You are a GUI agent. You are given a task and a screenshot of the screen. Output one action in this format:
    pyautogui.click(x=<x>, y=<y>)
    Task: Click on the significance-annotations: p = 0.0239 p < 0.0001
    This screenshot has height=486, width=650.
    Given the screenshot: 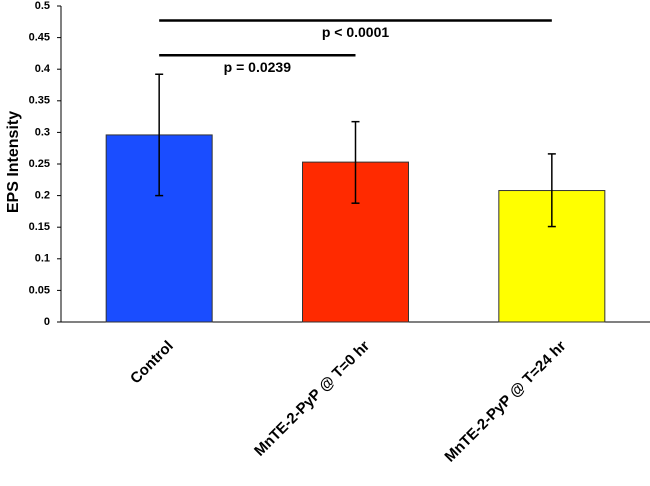 What is the action you would take?
    pyautogui.click(x=355, y=47)
    